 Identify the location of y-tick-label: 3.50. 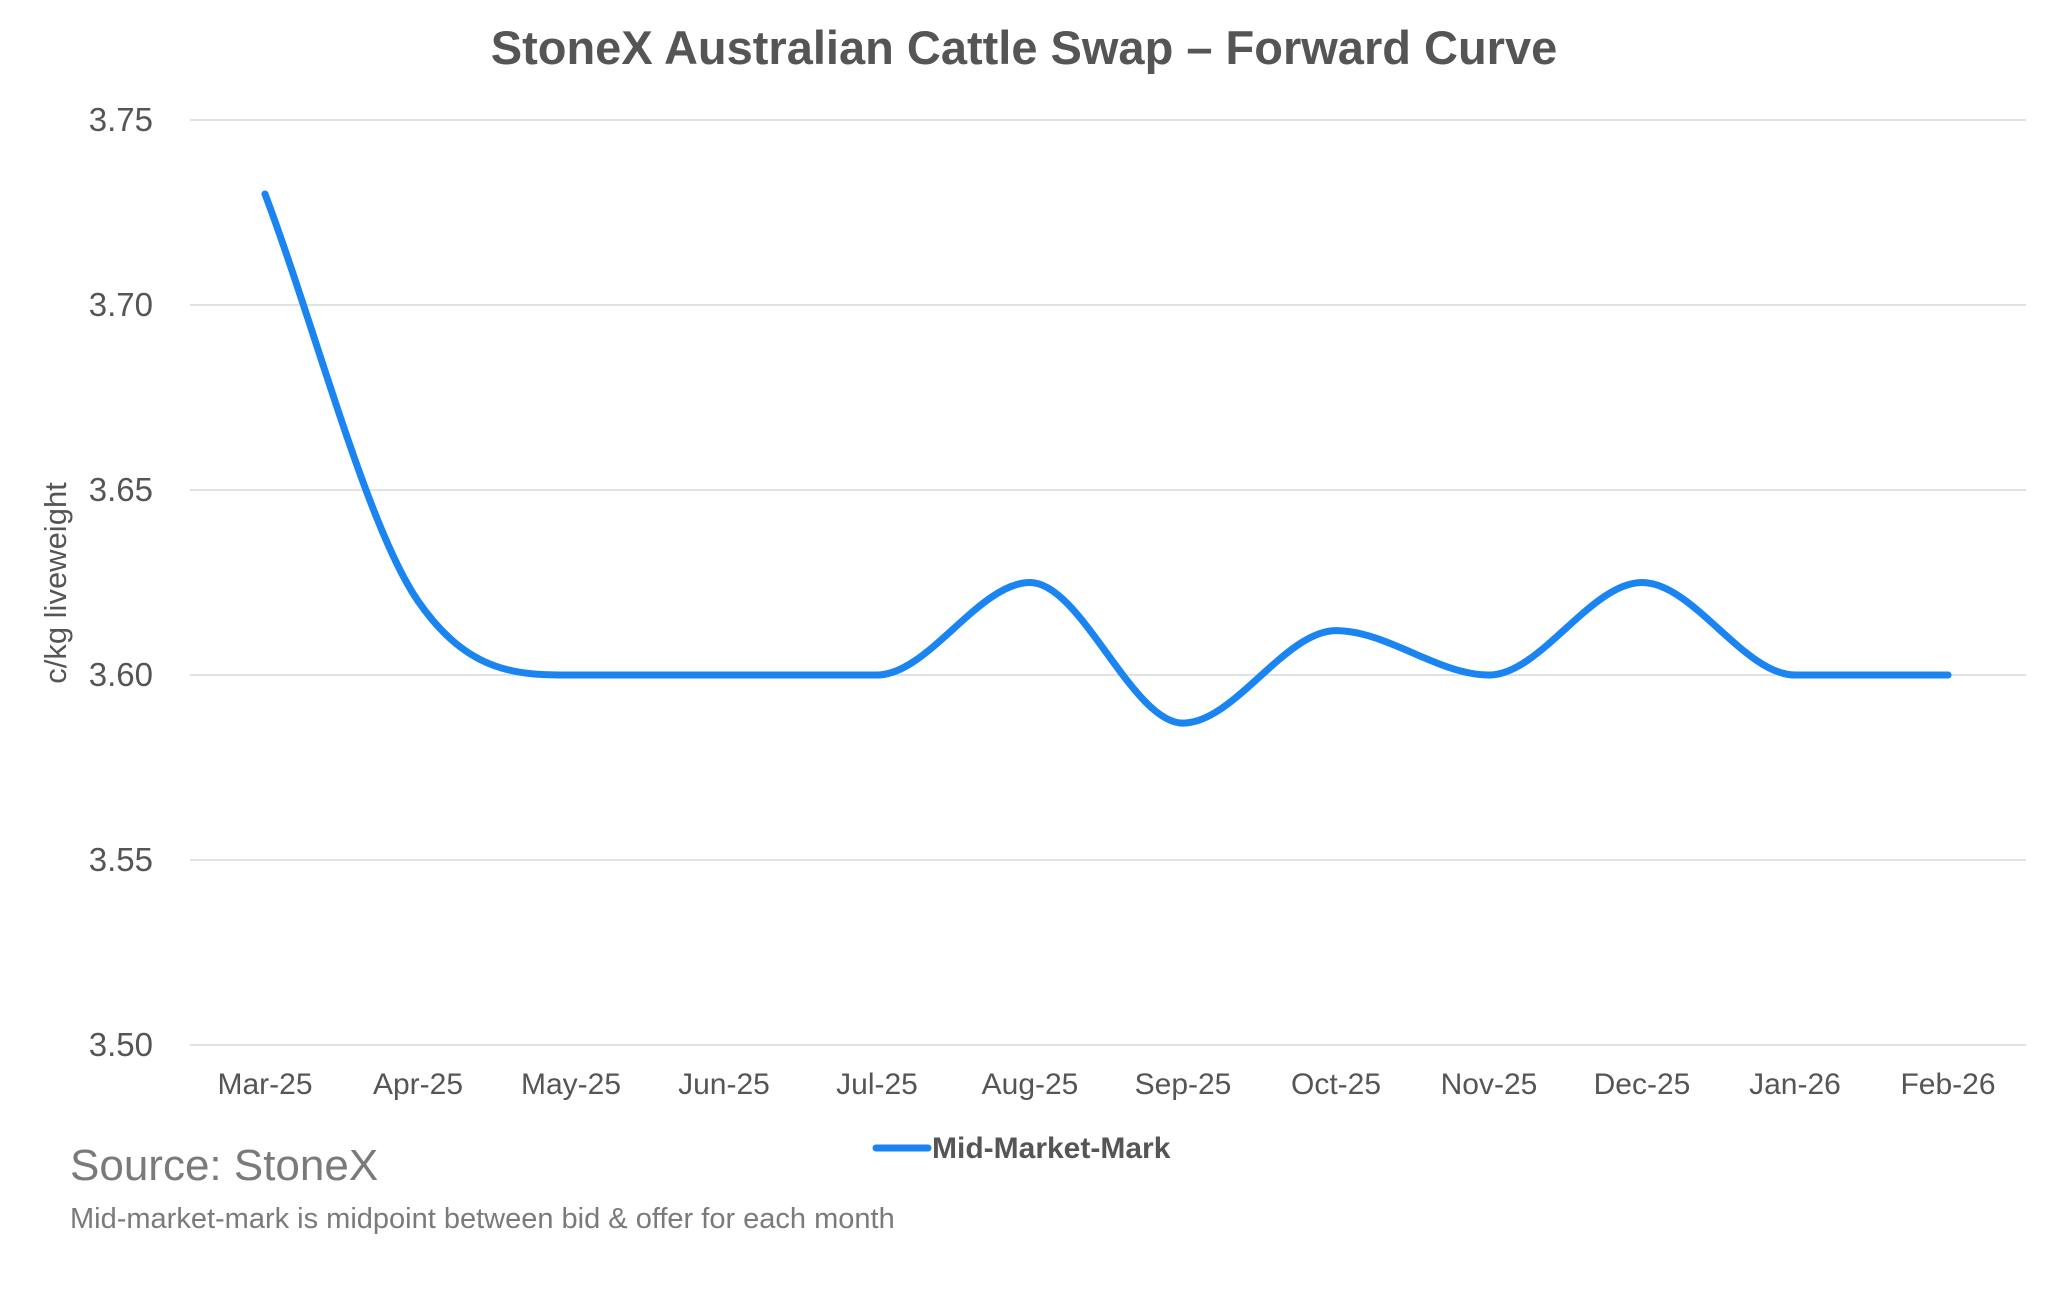
(121, 1044).